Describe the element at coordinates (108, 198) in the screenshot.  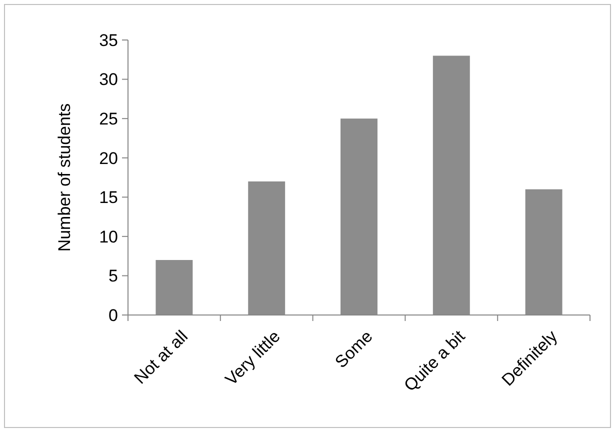
I see `y-tick-label: 15` at that location.